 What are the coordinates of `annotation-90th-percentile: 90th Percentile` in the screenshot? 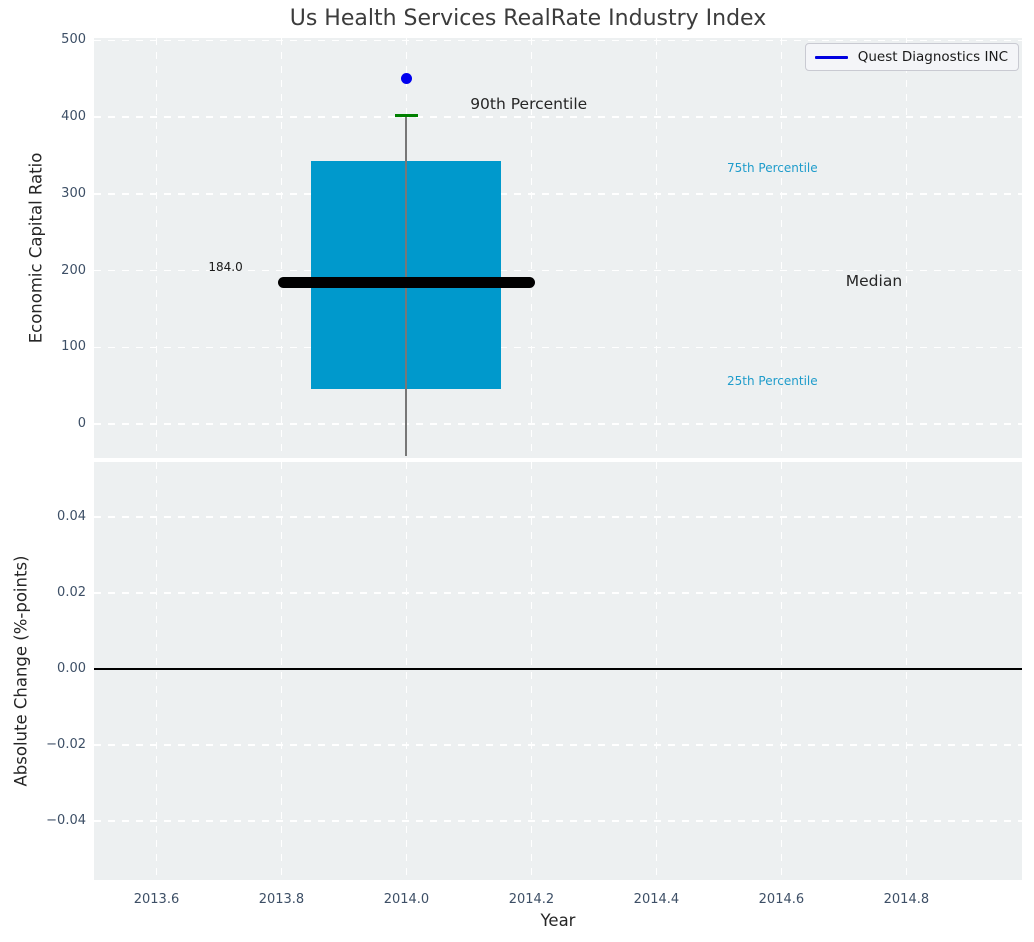 It's located at (529, 104).